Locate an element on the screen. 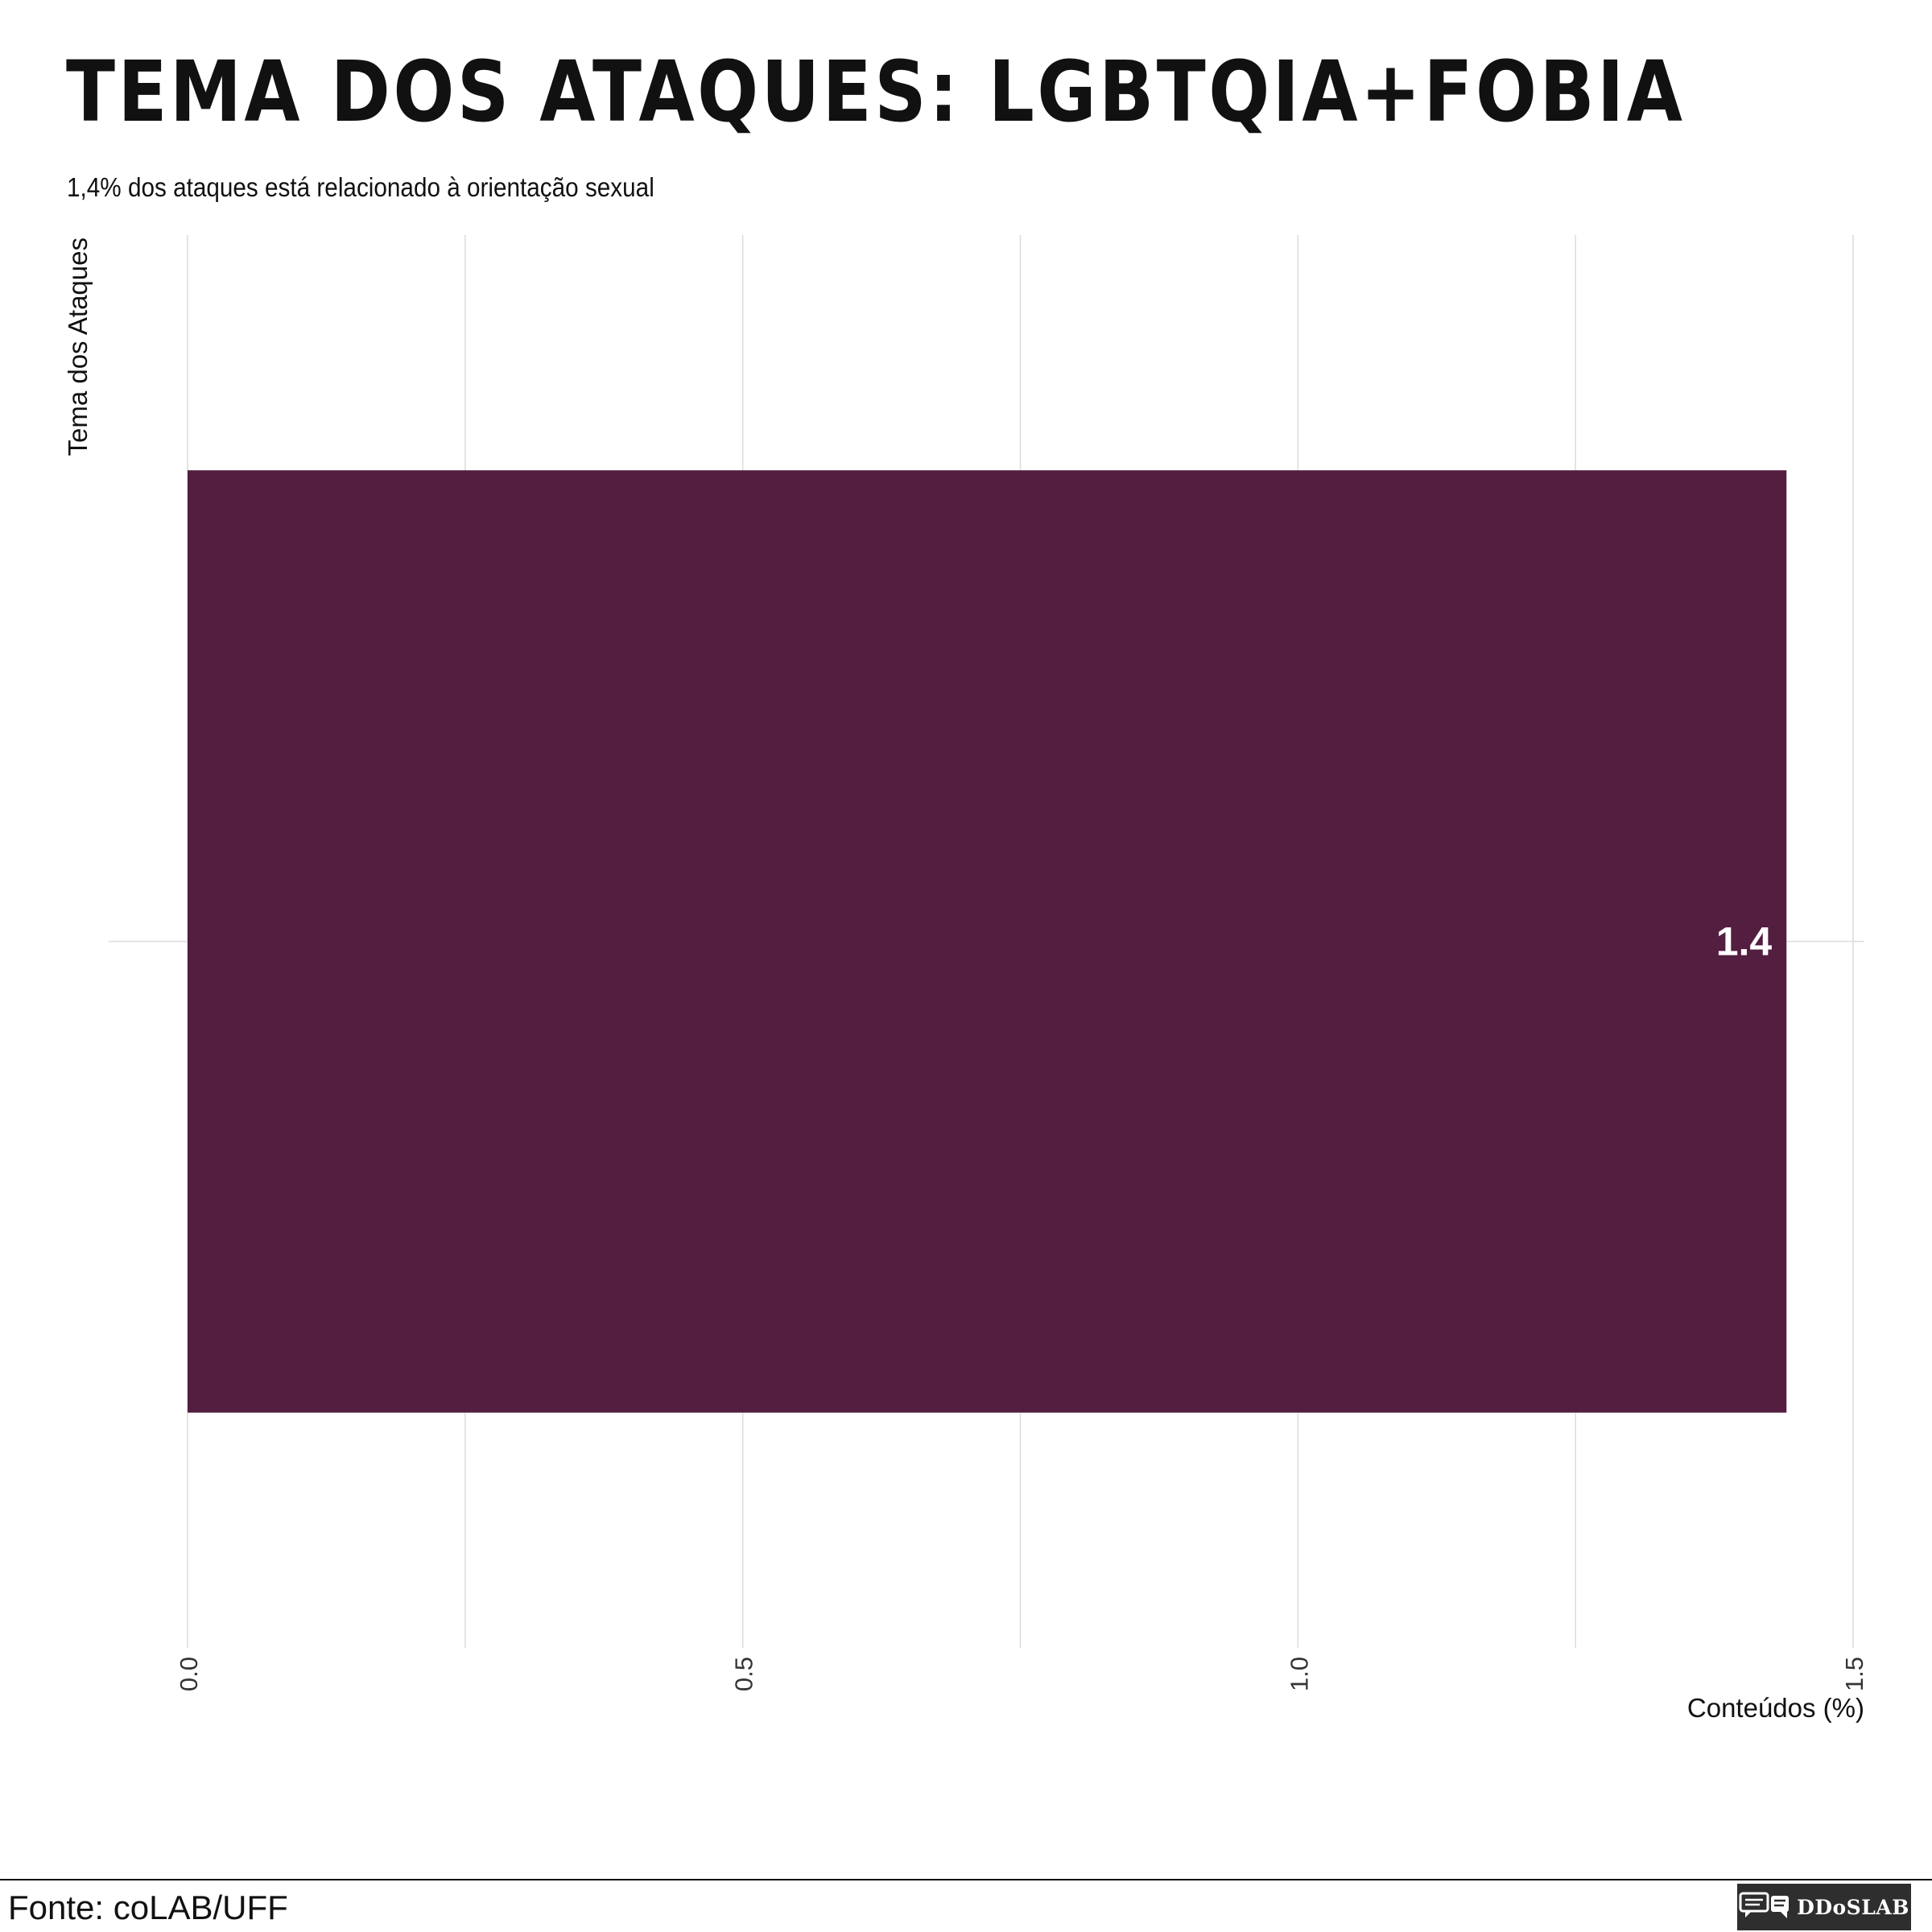  chart-title: TEMA DOS ATAQUES: LGBTQIA+FOBIA is located at coordinates (876, 92).